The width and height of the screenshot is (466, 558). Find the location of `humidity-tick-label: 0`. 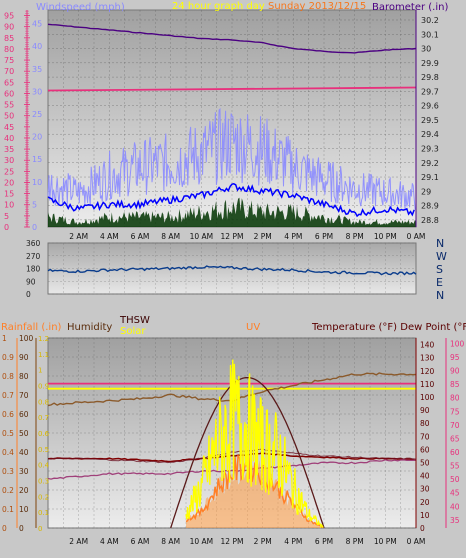

humidity-tick-label: 0 is located at coordinates (21, 528).